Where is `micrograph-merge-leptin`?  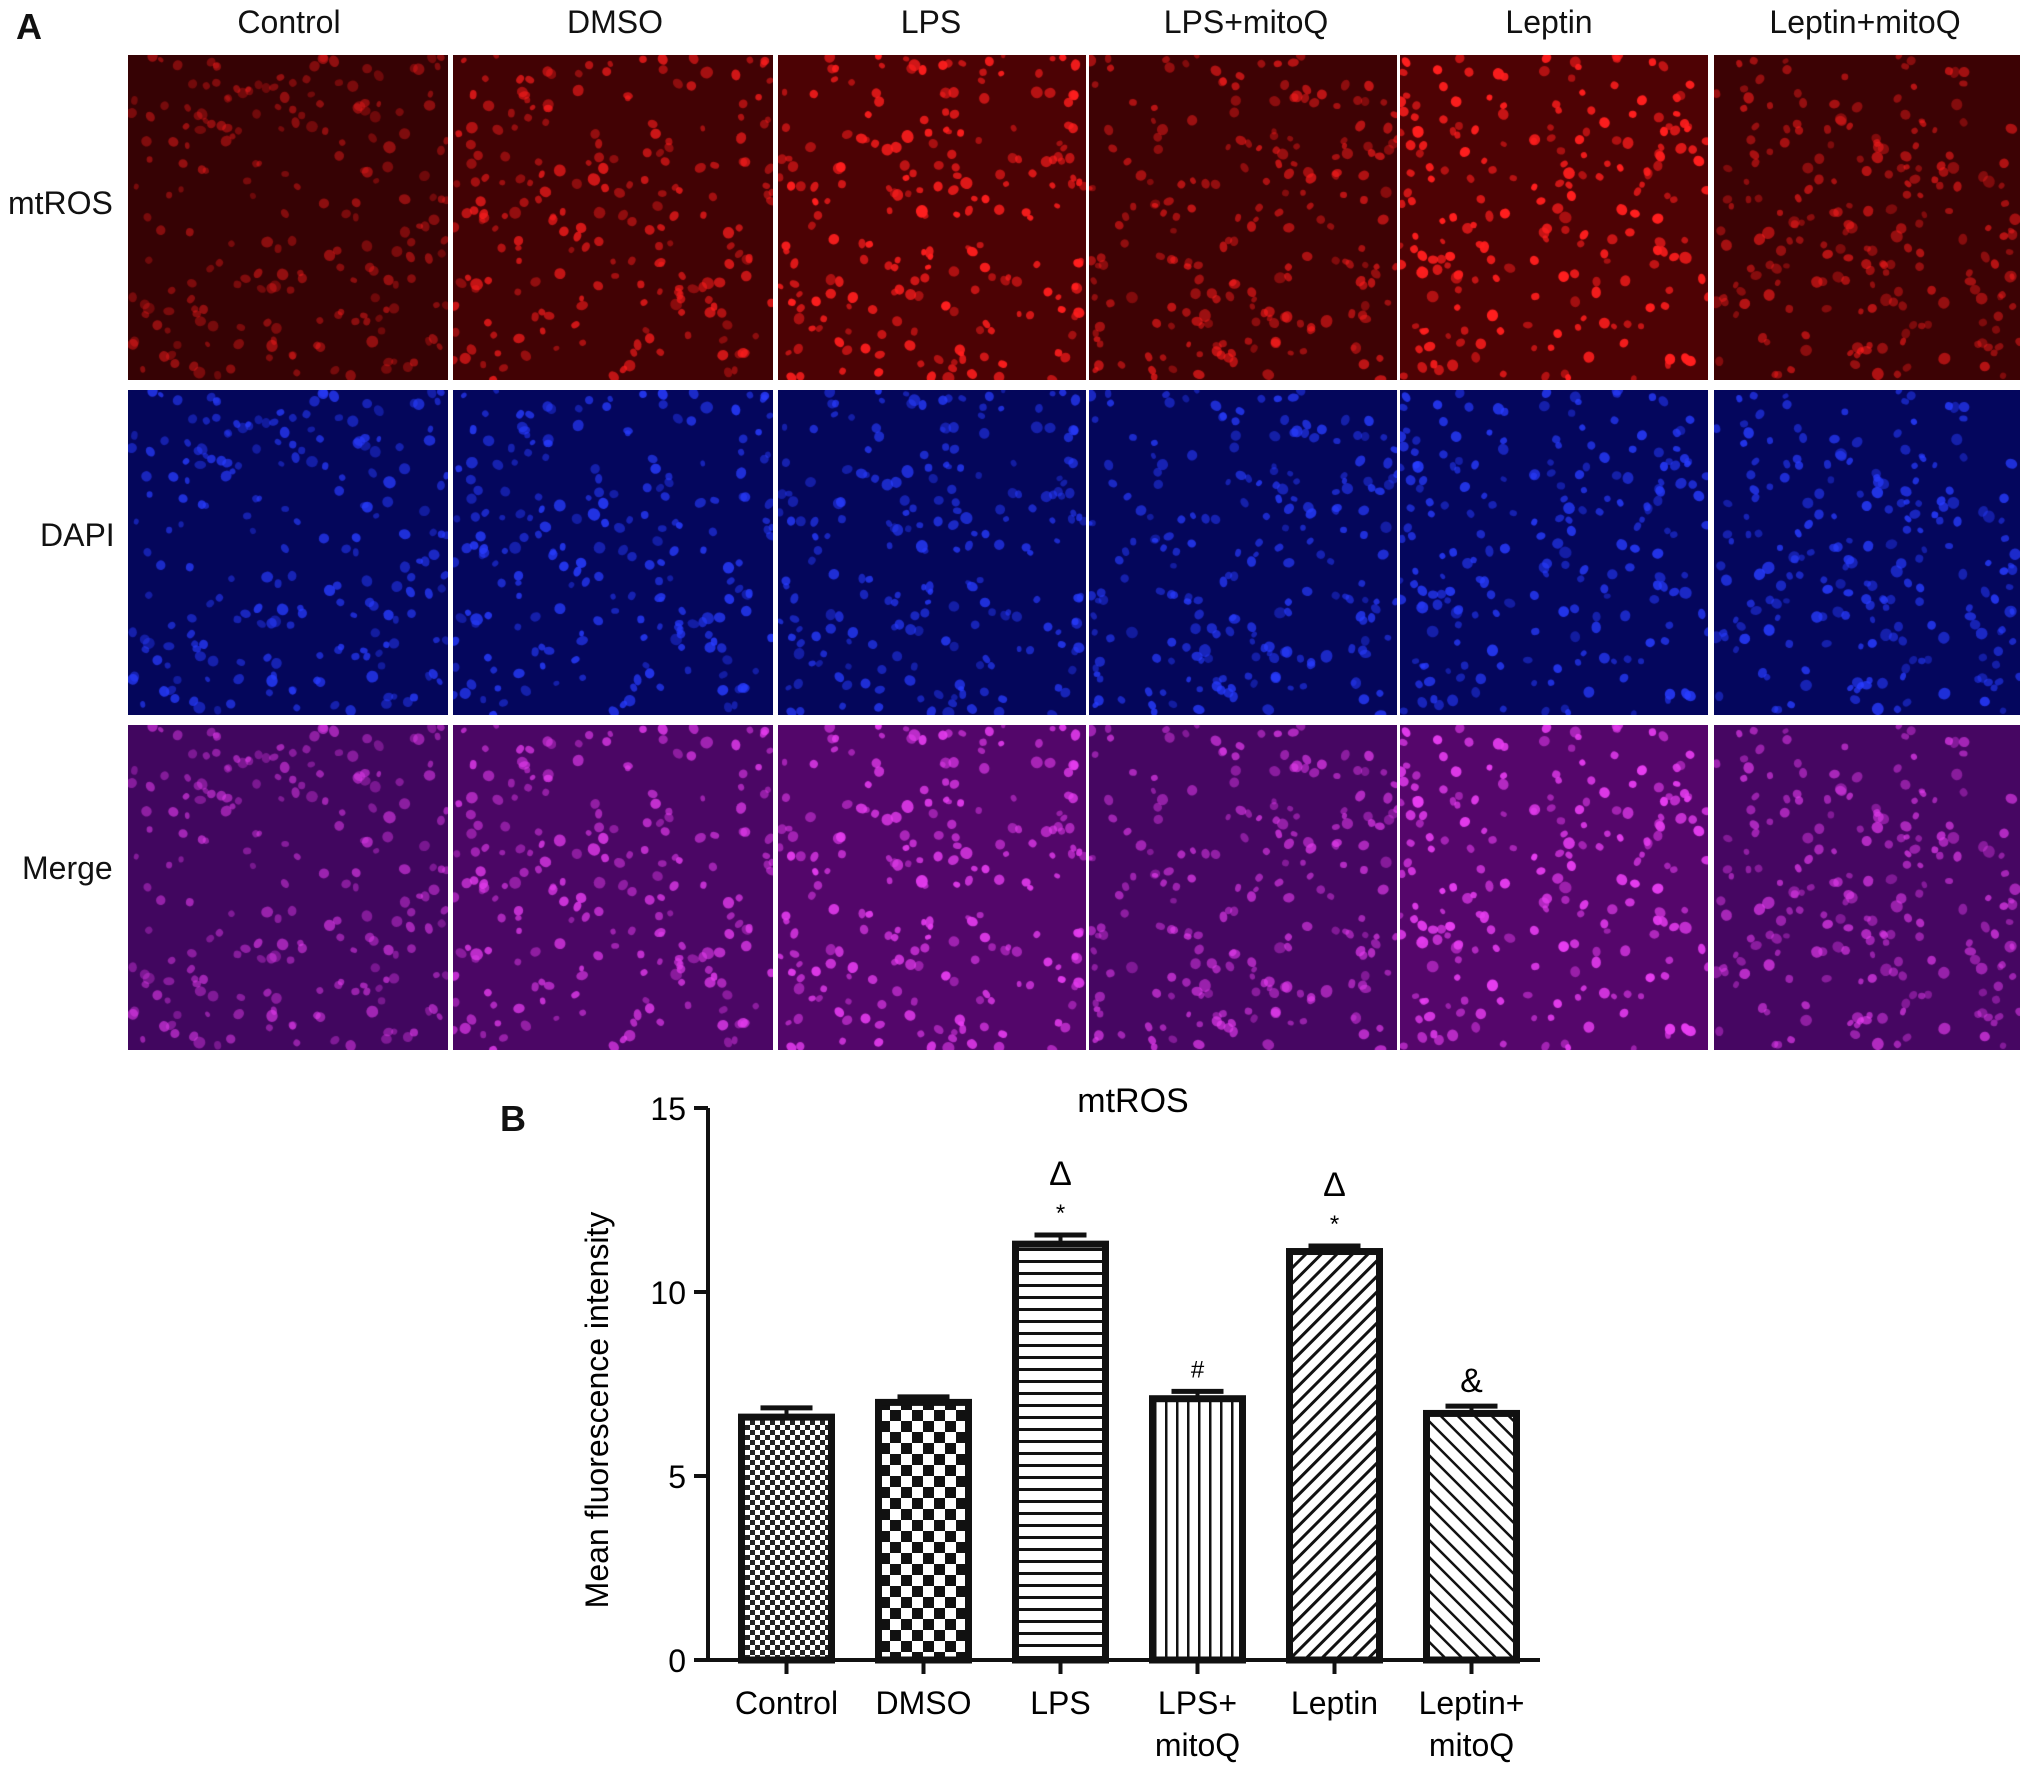
micrograph-merge-leptin is located at coordinates (1554, 887).